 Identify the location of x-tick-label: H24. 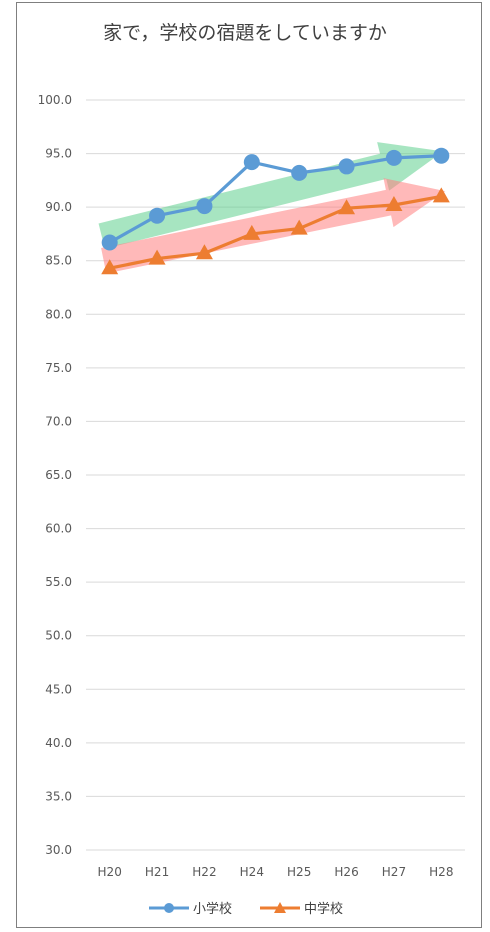
(252, 872).